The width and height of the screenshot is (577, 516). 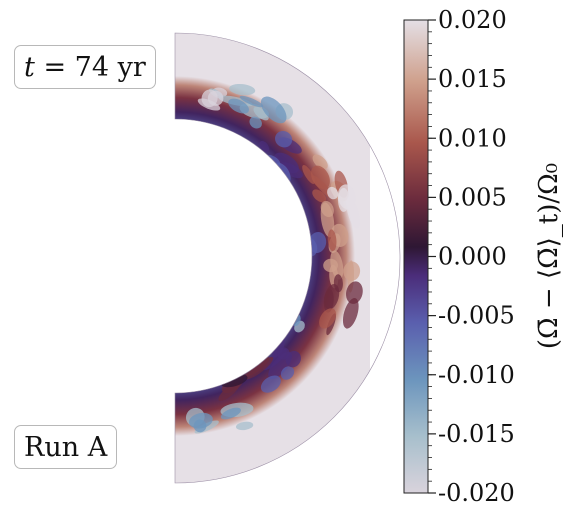 What do you see at coordinates (90, 67) in the screenshot?
I see `time-label-value: = 74 yr` at bounding box center [90, 67].